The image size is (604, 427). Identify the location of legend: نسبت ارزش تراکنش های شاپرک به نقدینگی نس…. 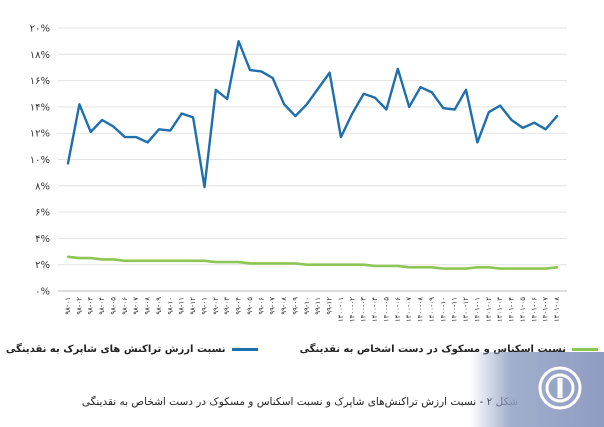
(302, 349).